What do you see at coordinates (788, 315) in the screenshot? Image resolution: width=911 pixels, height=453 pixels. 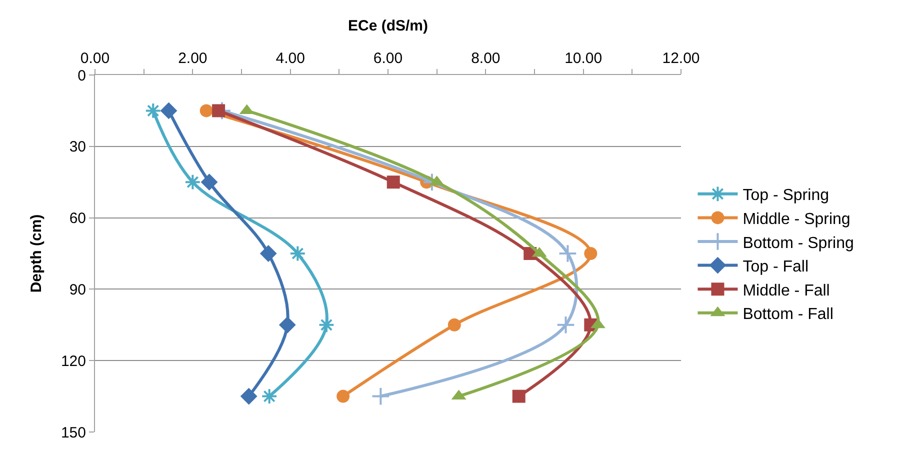 I see `legend-label: Bottom - Fall` at bounding box center [788, 315].